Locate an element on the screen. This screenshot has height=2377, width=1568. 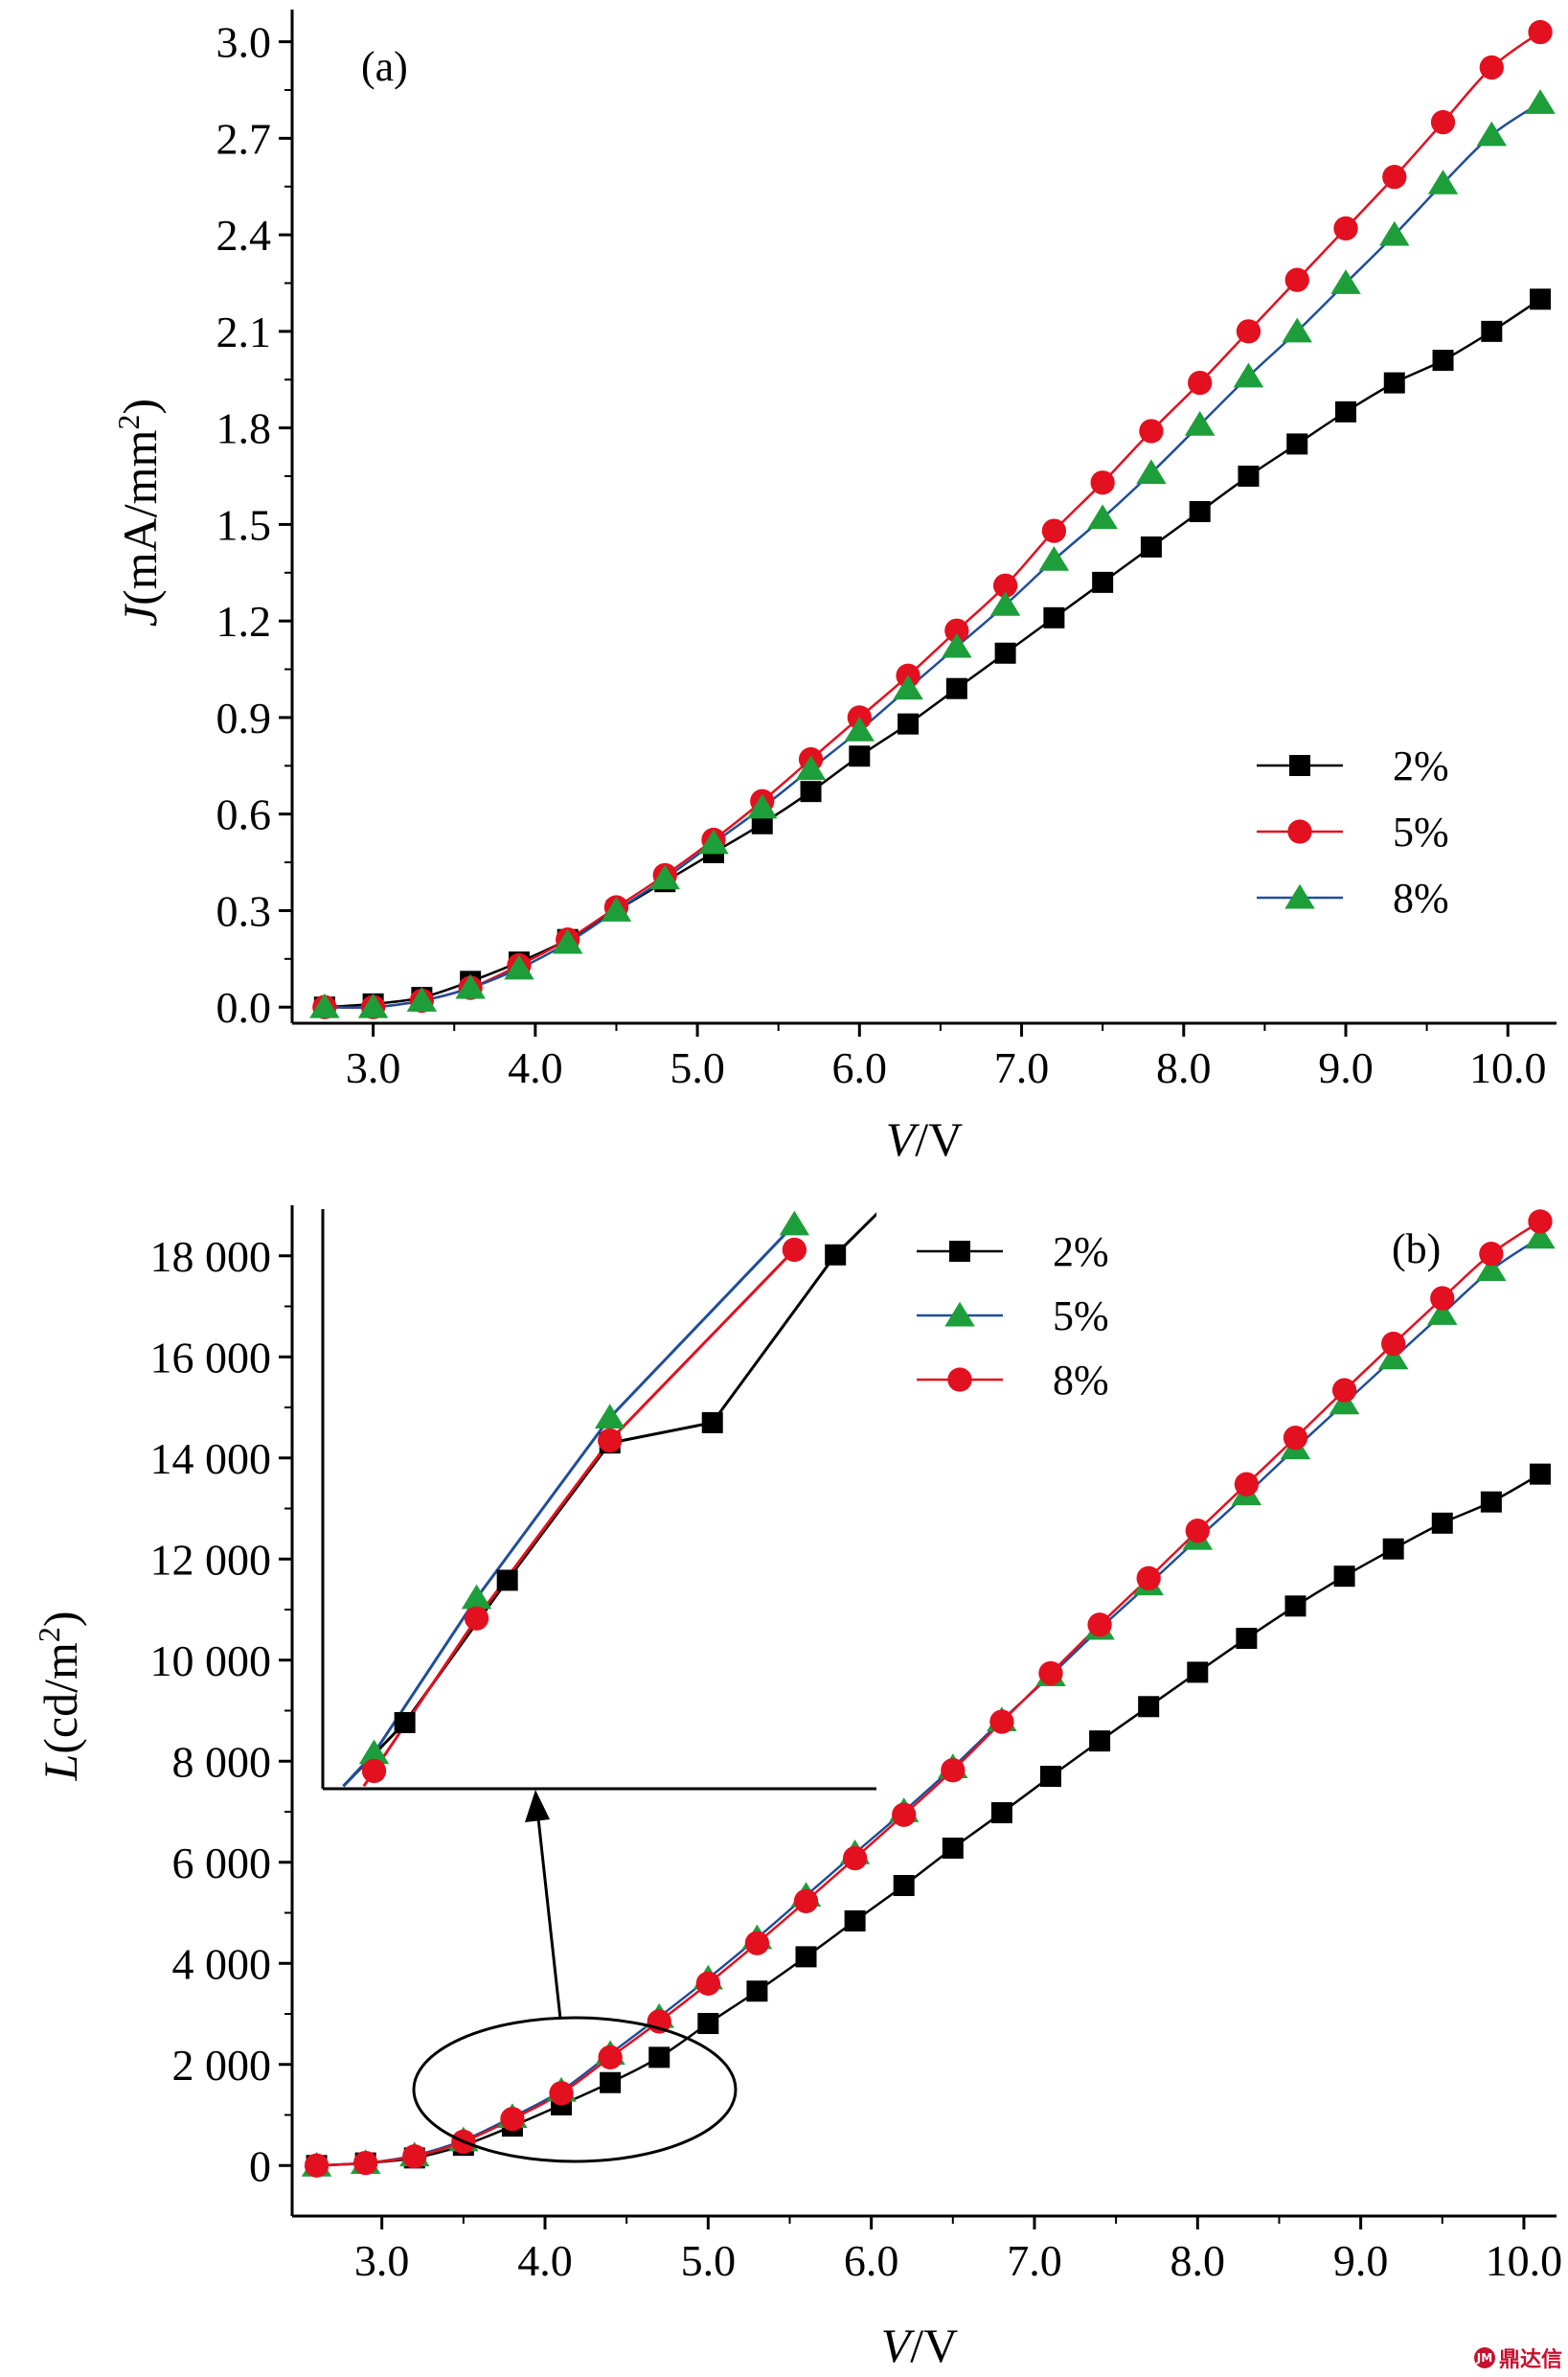
b-x-tick-label: 4.0 is located at coordinates (545, 2260).